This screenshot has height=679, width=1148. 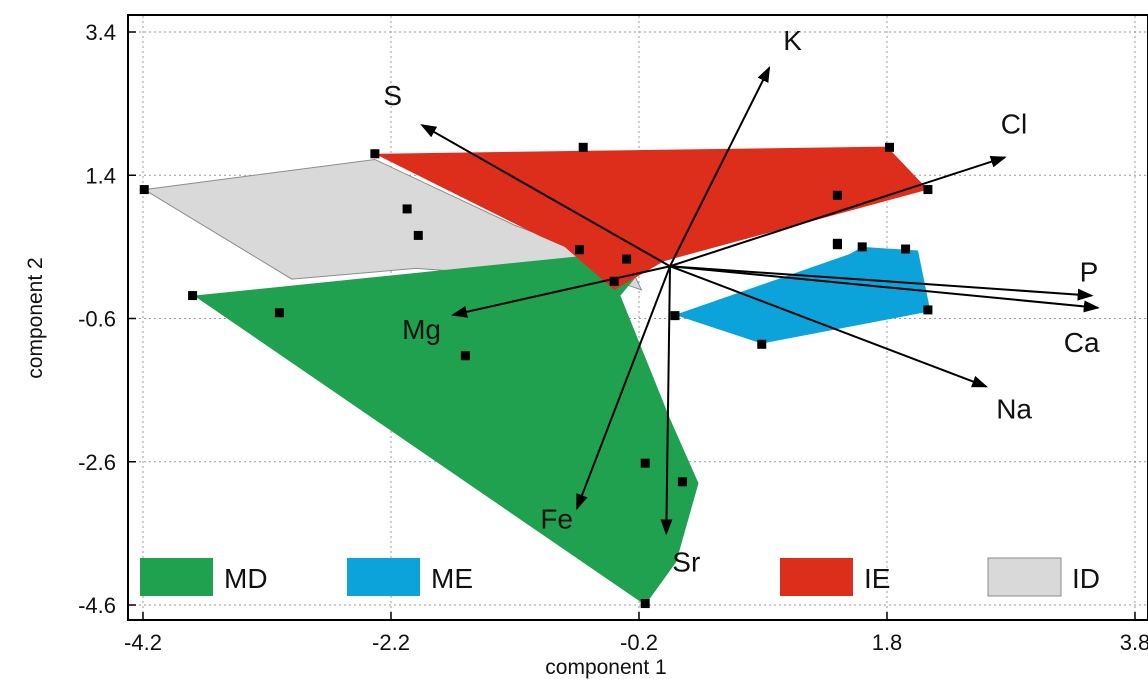 What do you see at coordinates (143, 642) in the screenshot?
I see `x-tick-label: -4.2` at bounding box center [143, 642].